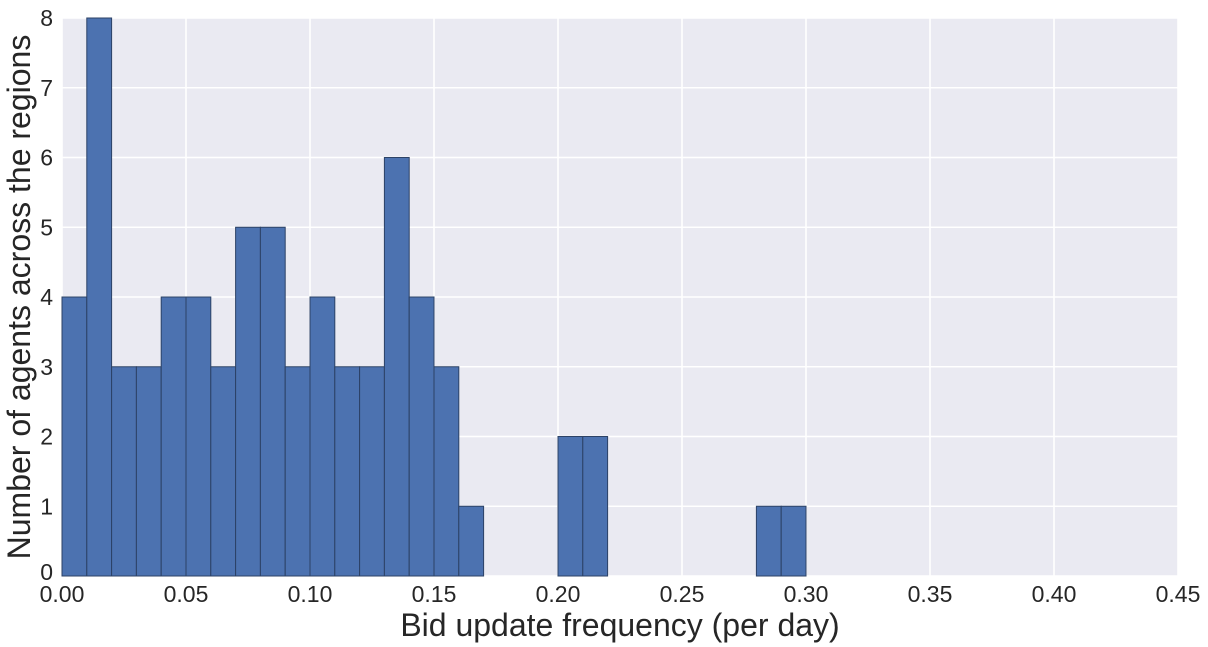 This screenshot has width=1208, height=647. Describe the element at coordinates (46, 158) in the screenshot. I see `y-tick-label: 6` at that location.